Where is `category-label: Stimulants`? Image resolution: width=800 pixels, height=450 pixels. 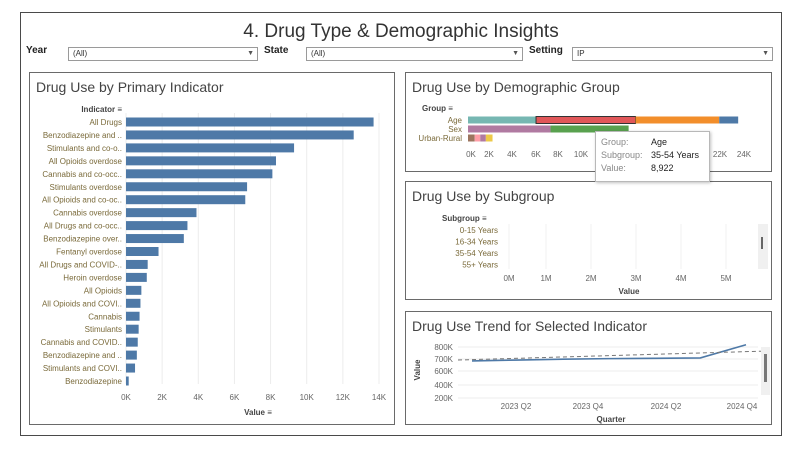 category-label: Stimulants is located at coordinates (103, 329).